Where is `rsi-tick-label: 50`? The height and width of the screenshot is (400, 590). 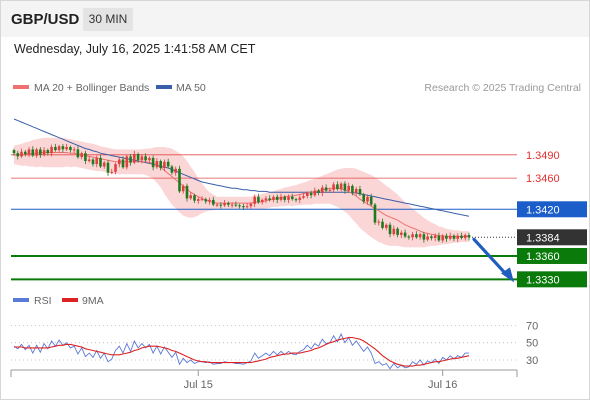 rsi-tick-label: 50 is located at coordinates (532, 344).